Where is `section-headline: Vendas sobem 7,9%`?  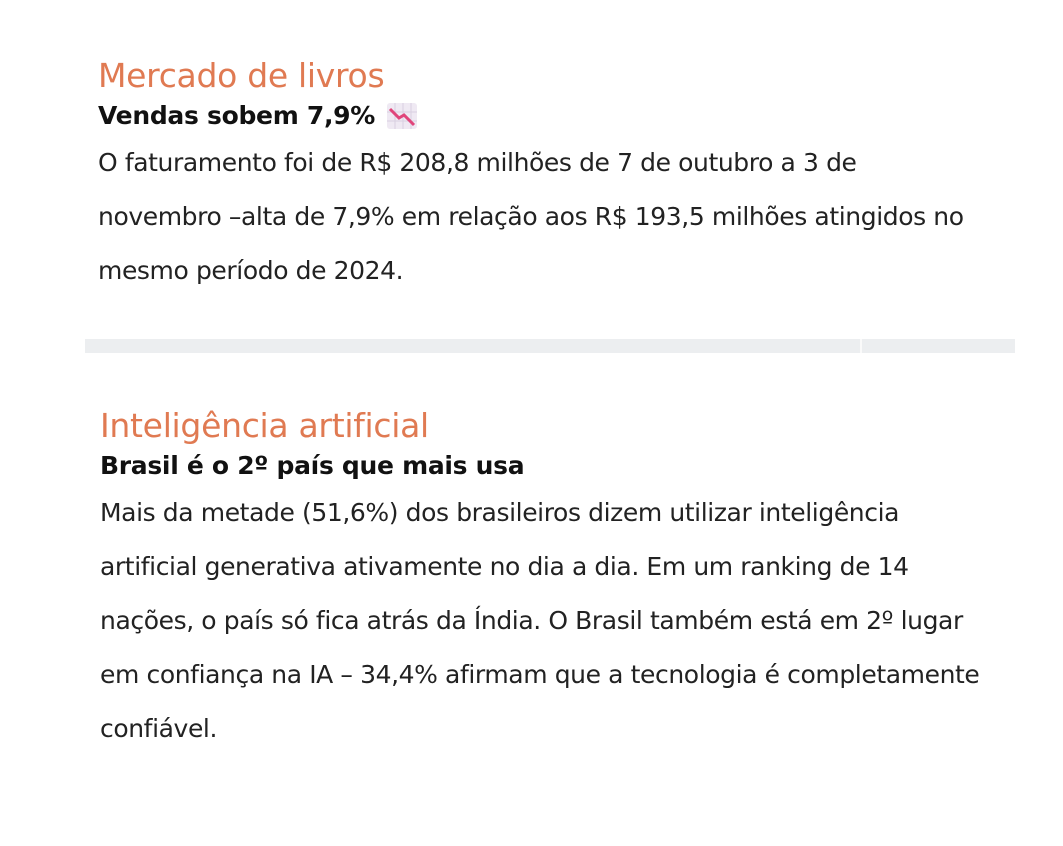
section-headline: Vendas sobem 7,9% is located at coordinates (548, 116).